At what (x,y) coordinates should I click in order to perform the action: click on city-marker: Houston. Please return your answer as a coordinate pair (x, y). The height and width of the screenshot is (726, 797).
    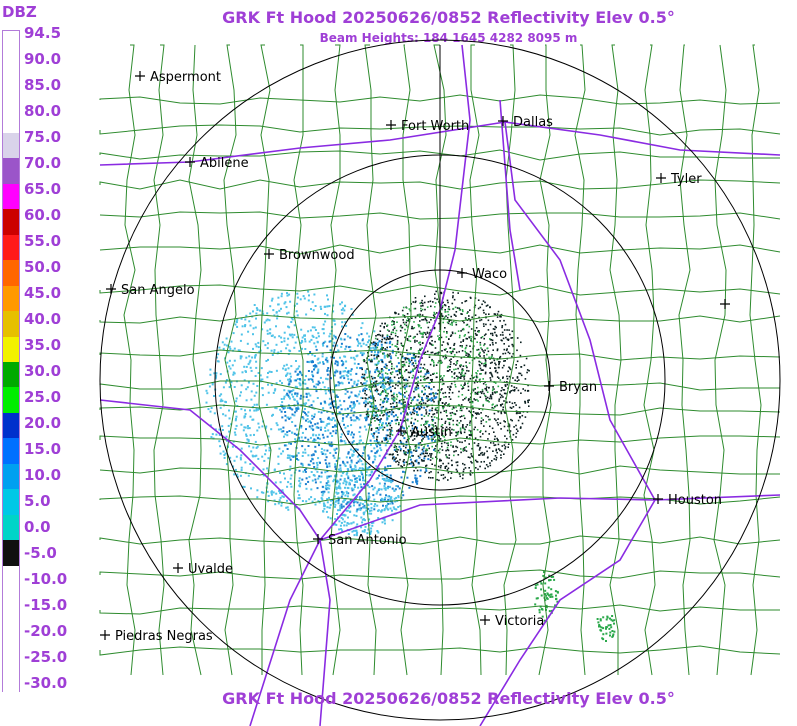
    Looking at the image, I should click on (687, 500).